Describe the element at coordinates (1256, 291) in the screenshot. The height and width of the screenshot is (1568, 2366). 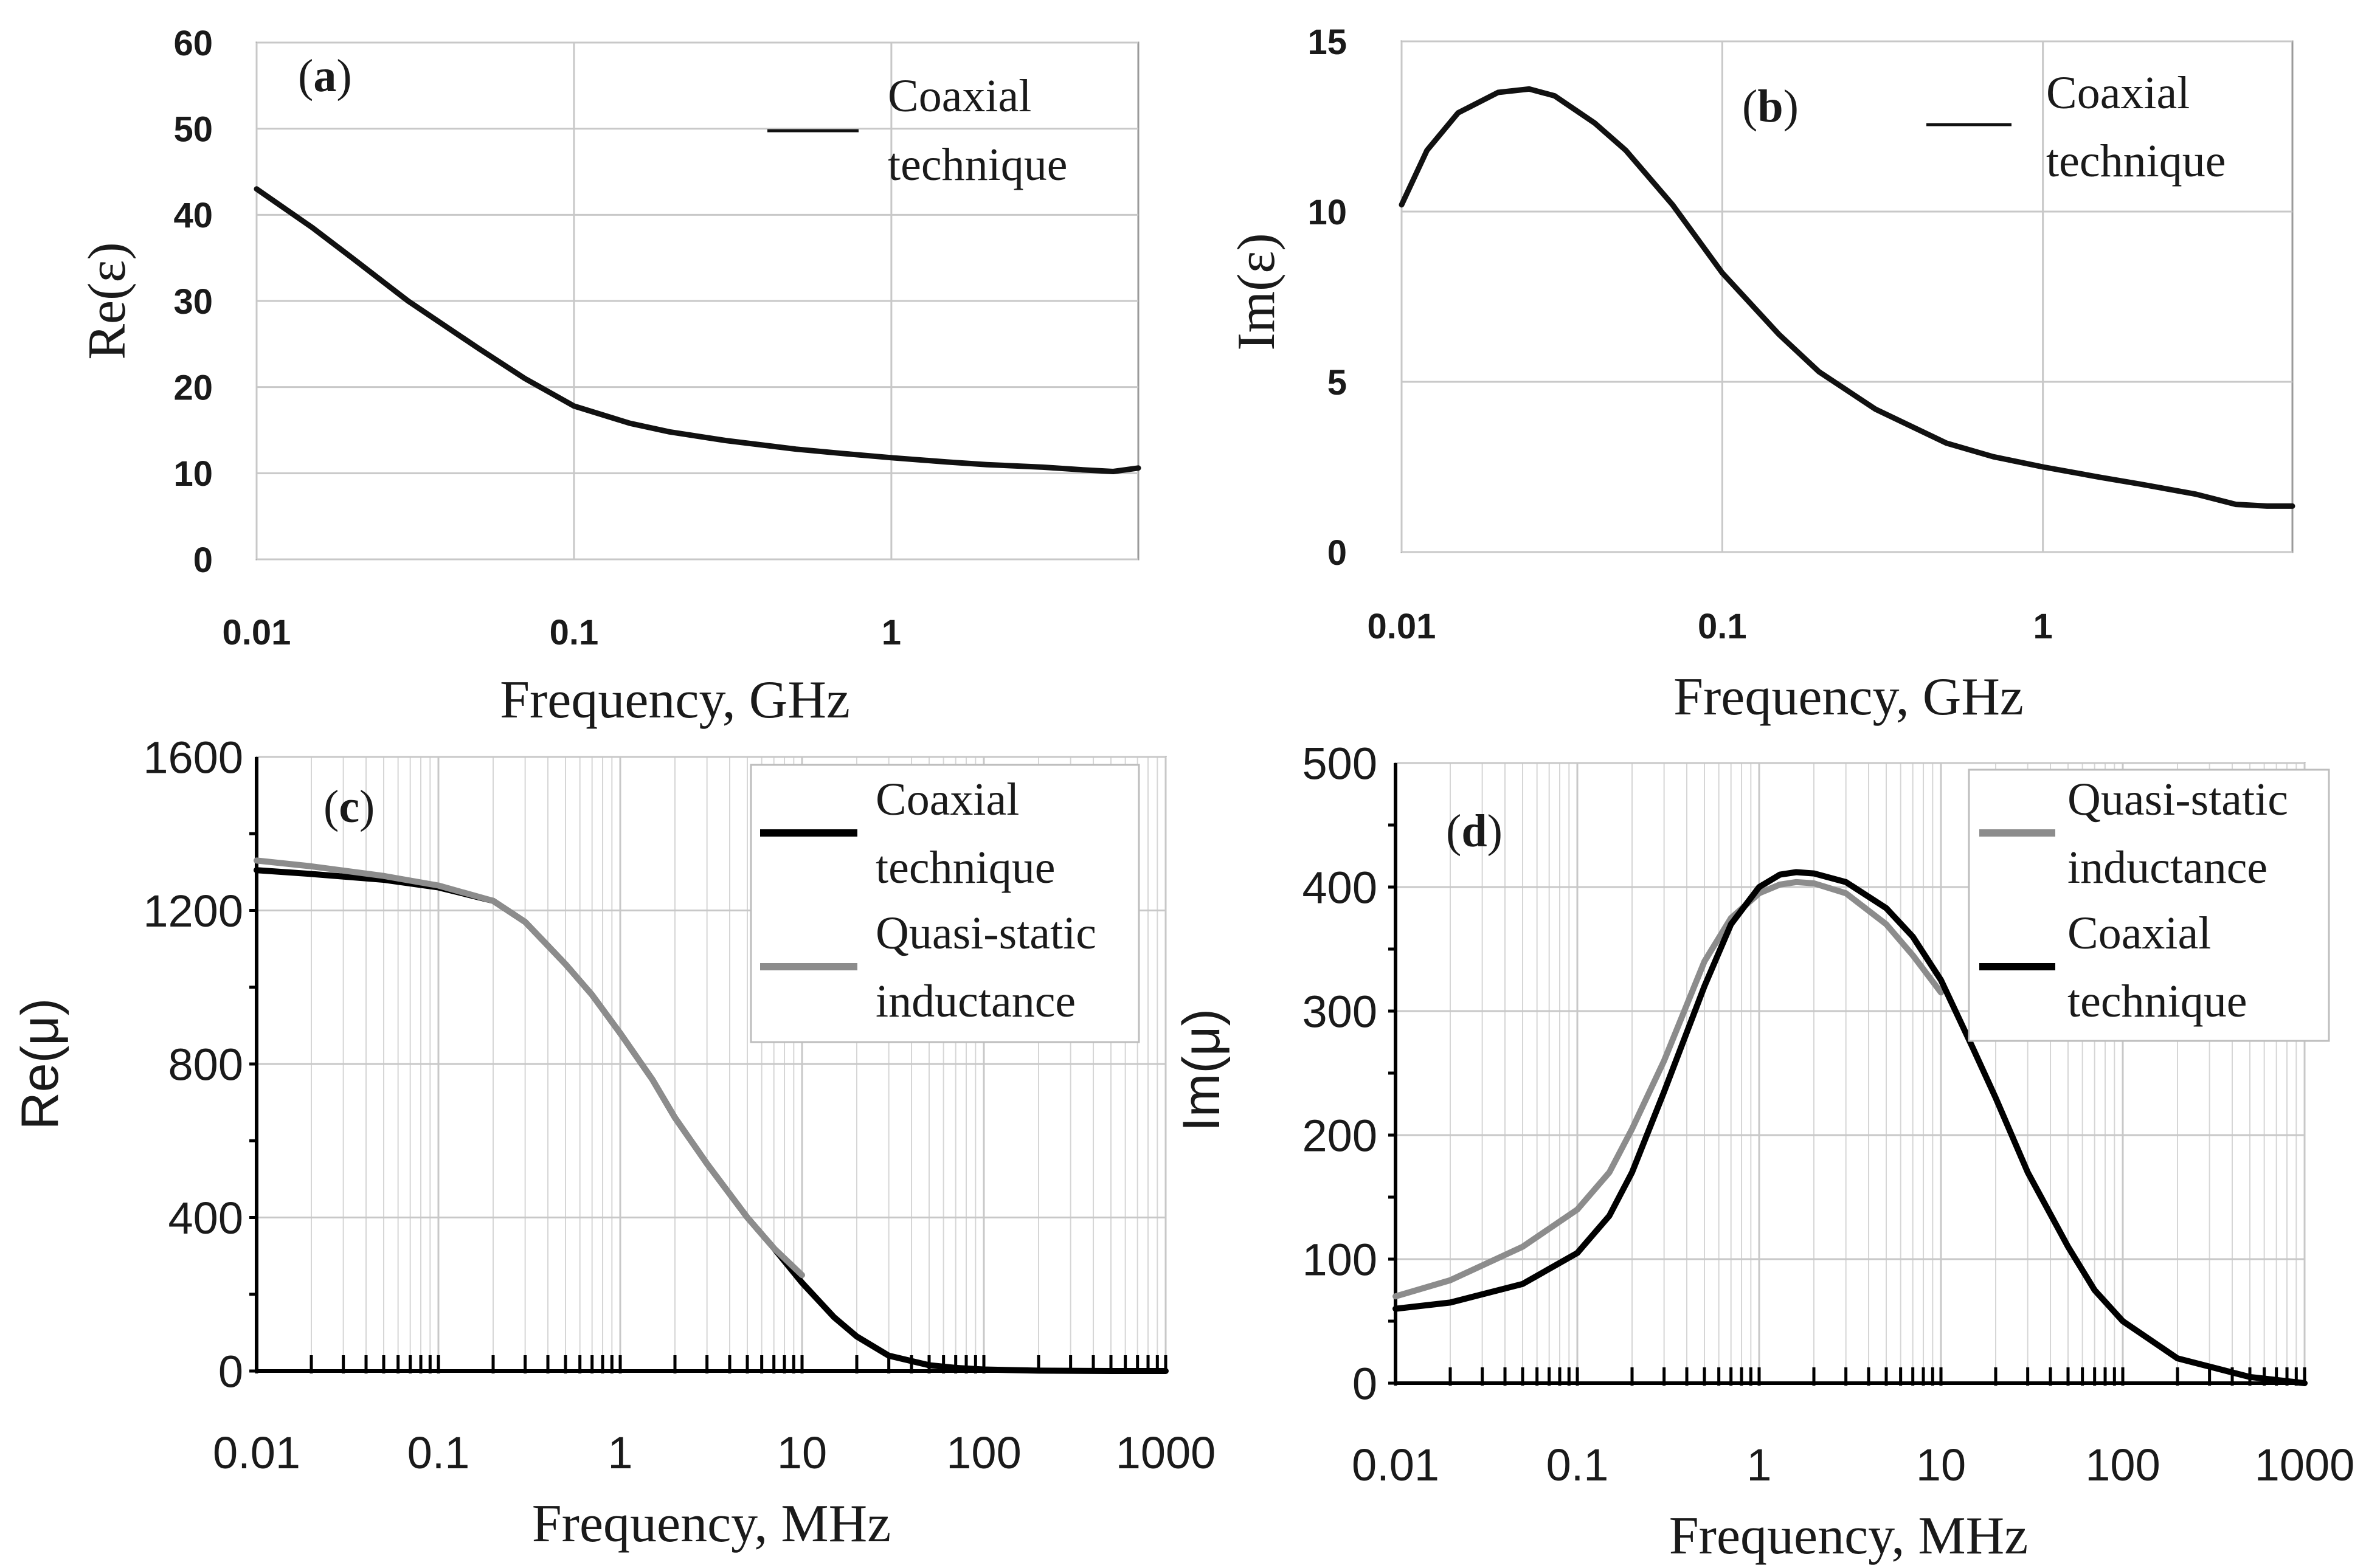
I see `y-axis-title: Im(ε)` at that location.